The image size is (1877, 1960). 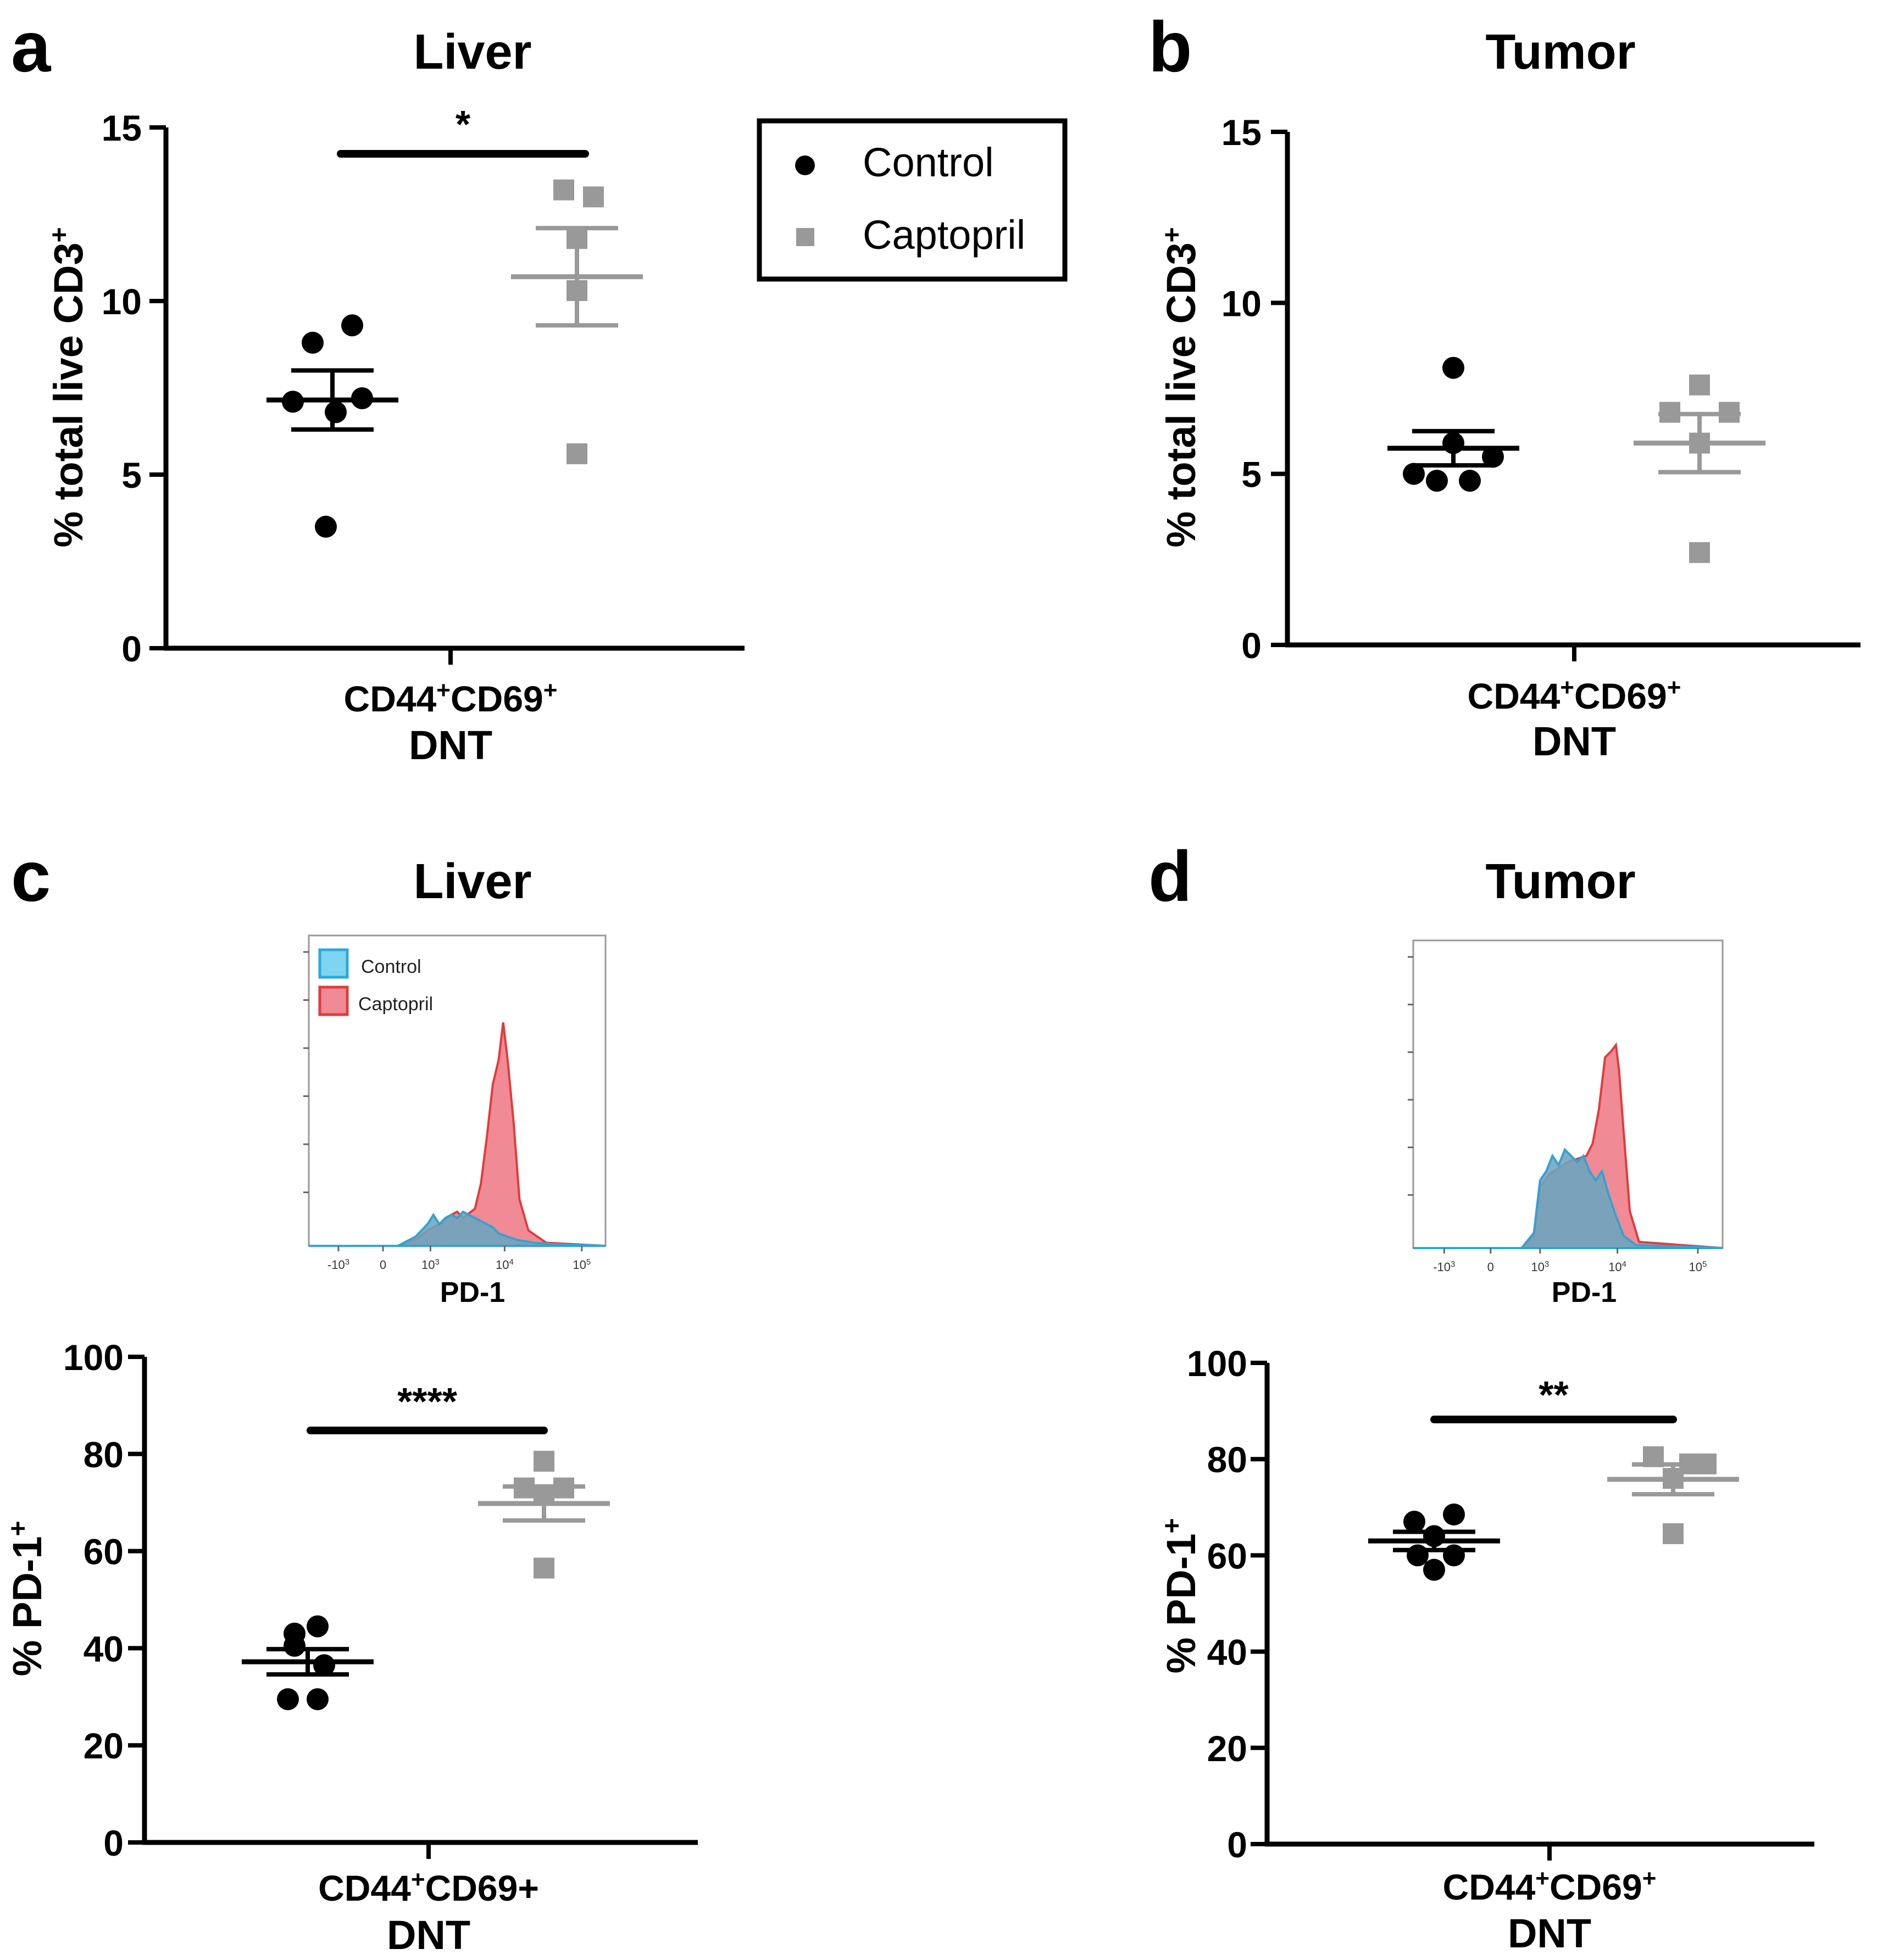 I want to click on legend-captopril-marker, so click(x=805, y=237).